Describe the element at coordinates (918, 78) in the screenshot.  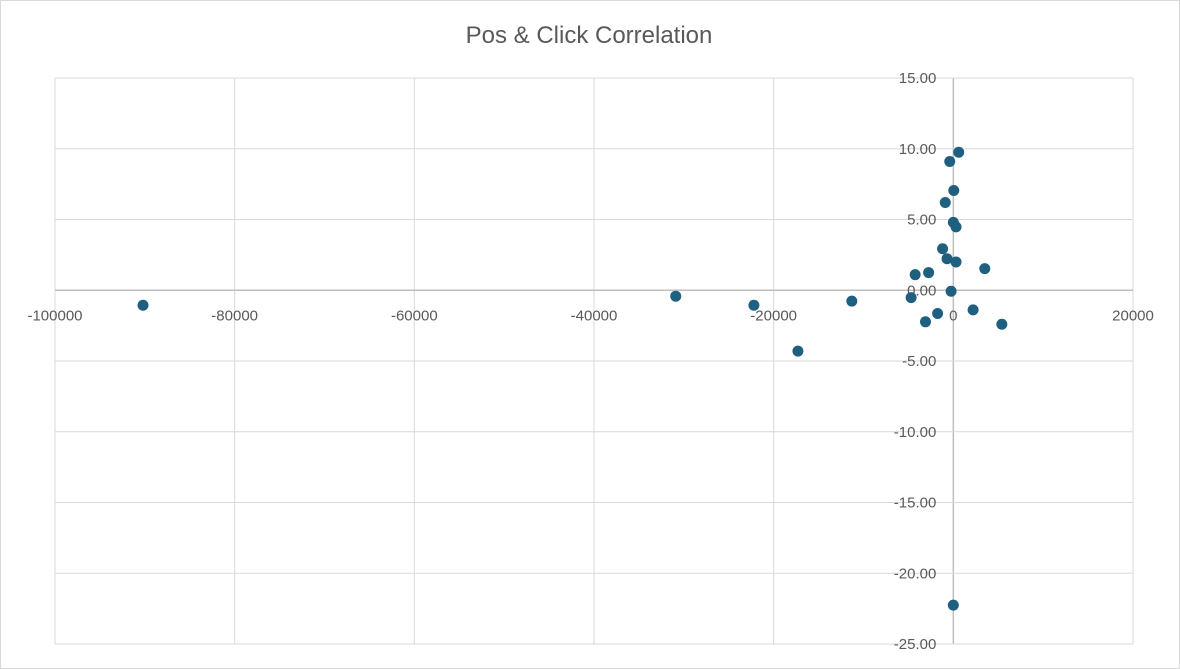
I see `y-tick-label: 15.00` at that location.